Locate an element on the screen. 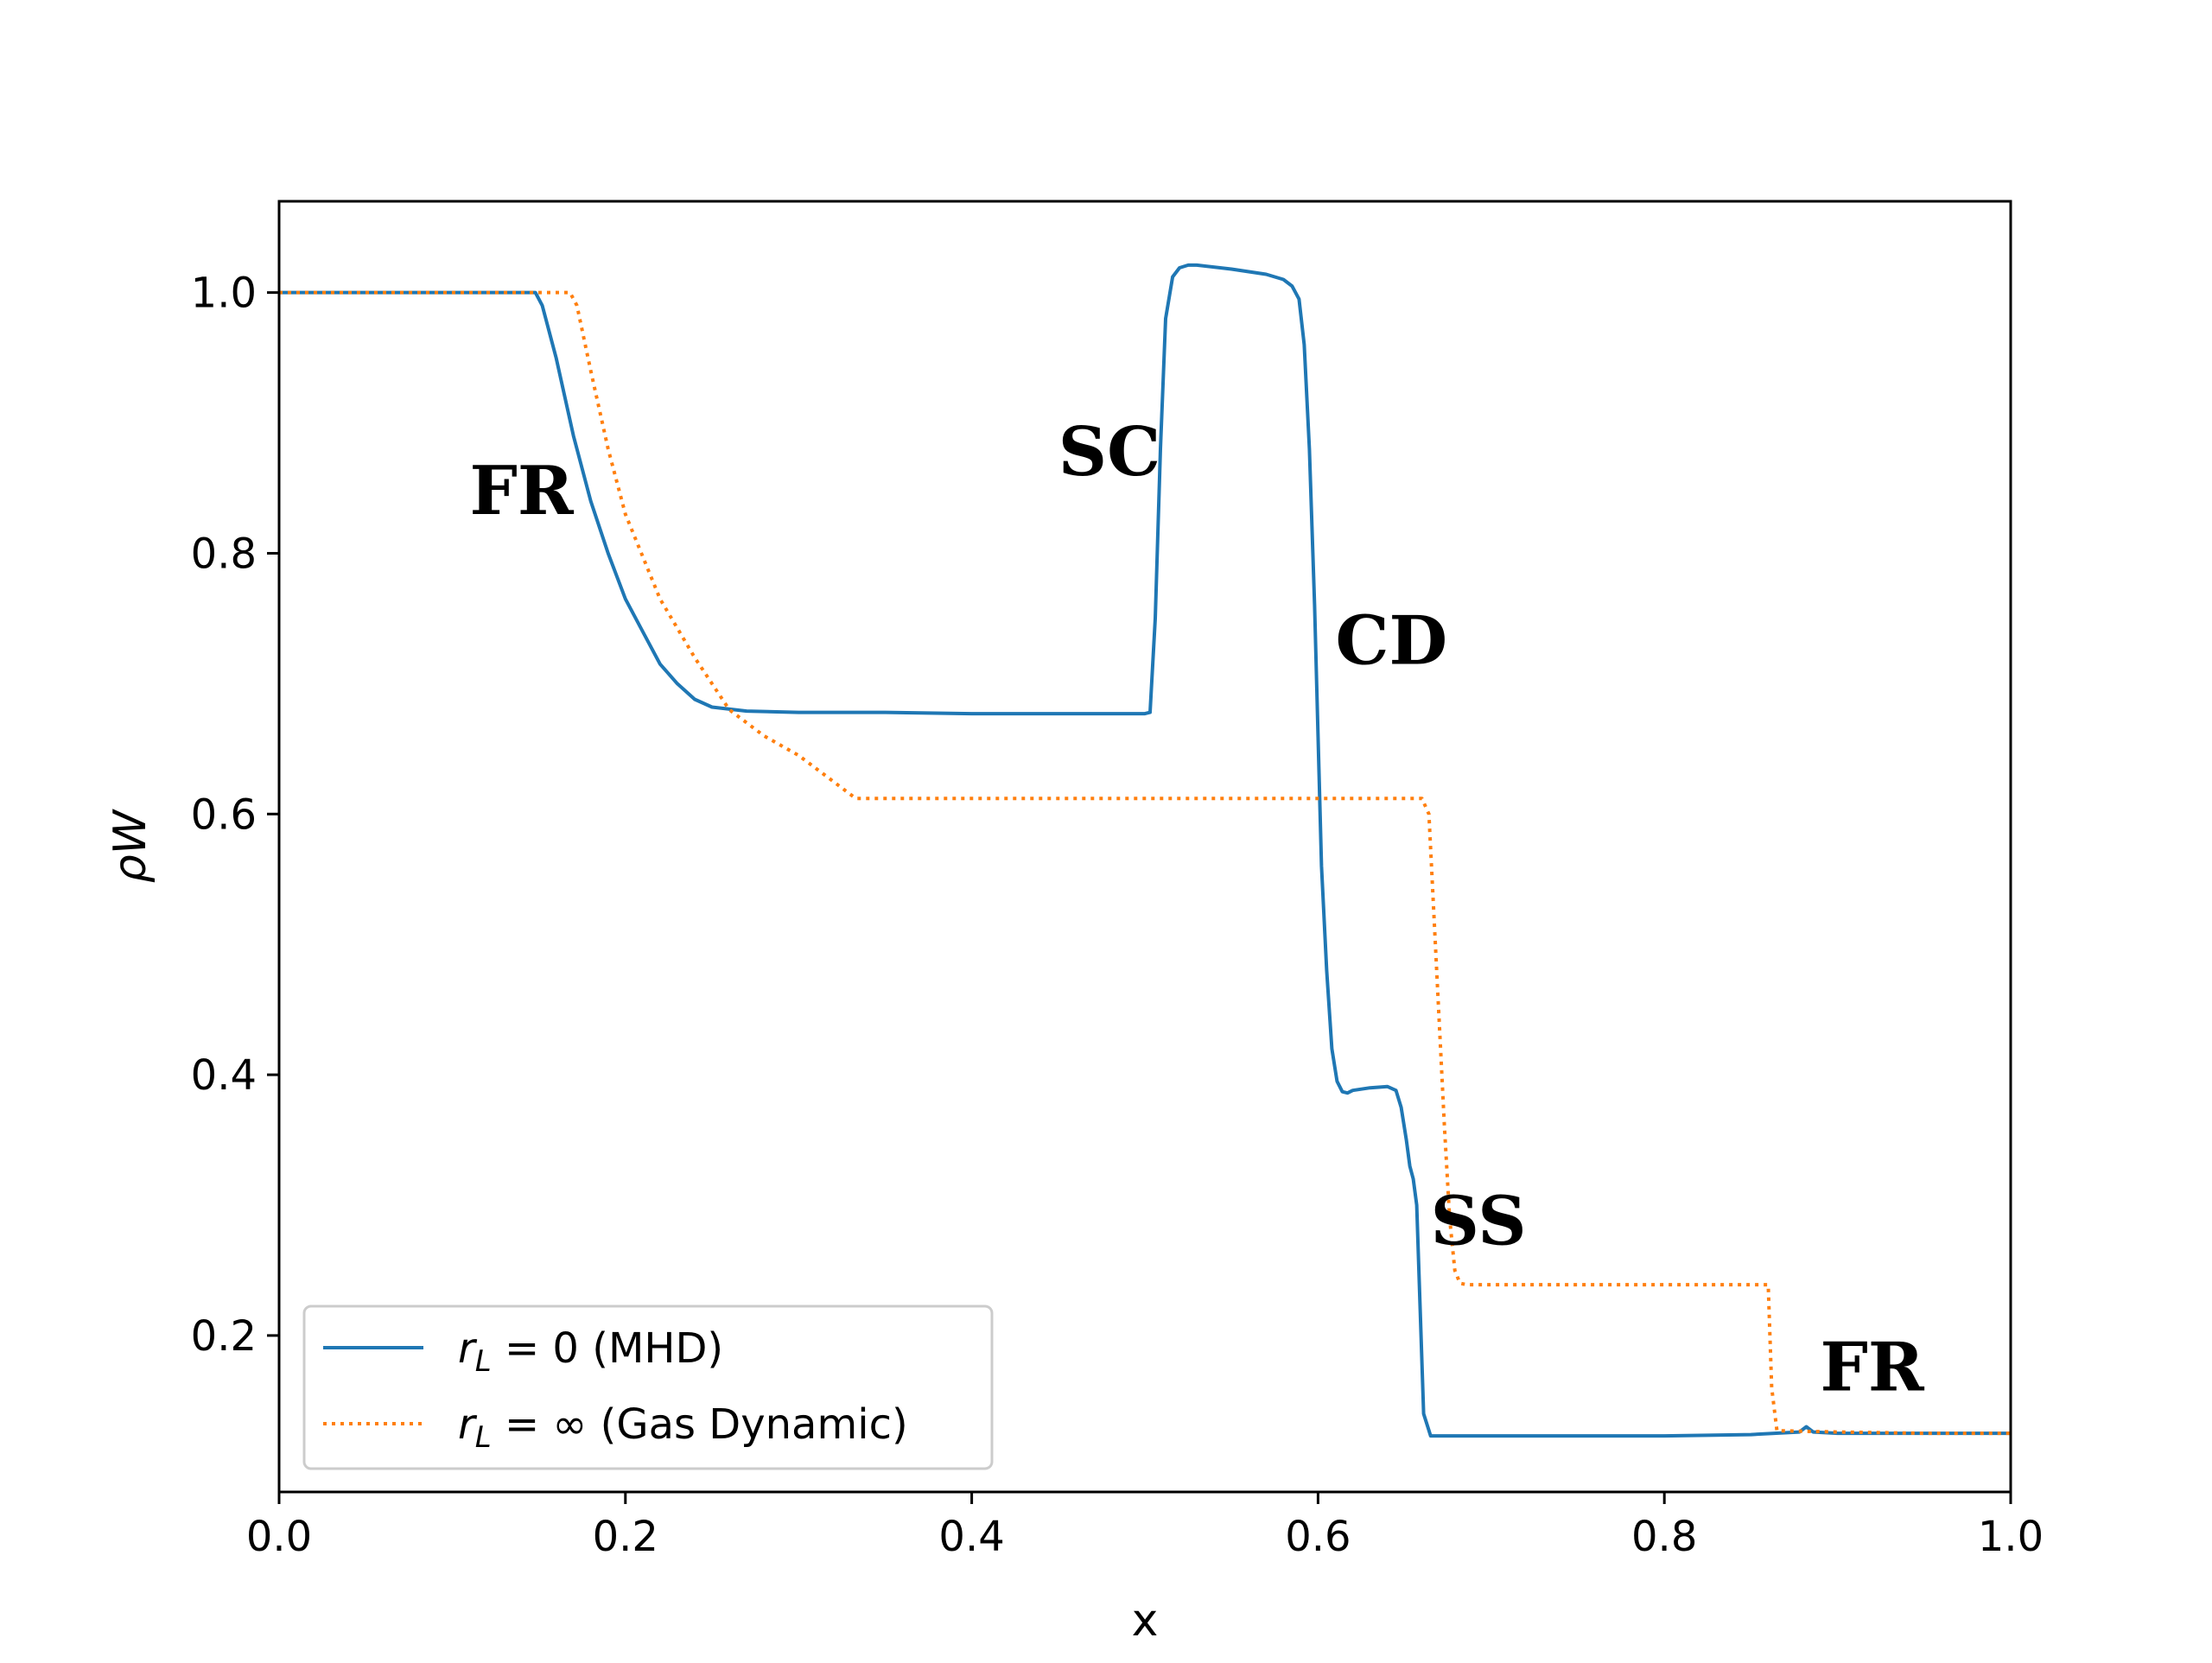 The height and width of the screenshot is (1663, 2212). y-tick-label: 0.6 is located at coordinates (224, 815).